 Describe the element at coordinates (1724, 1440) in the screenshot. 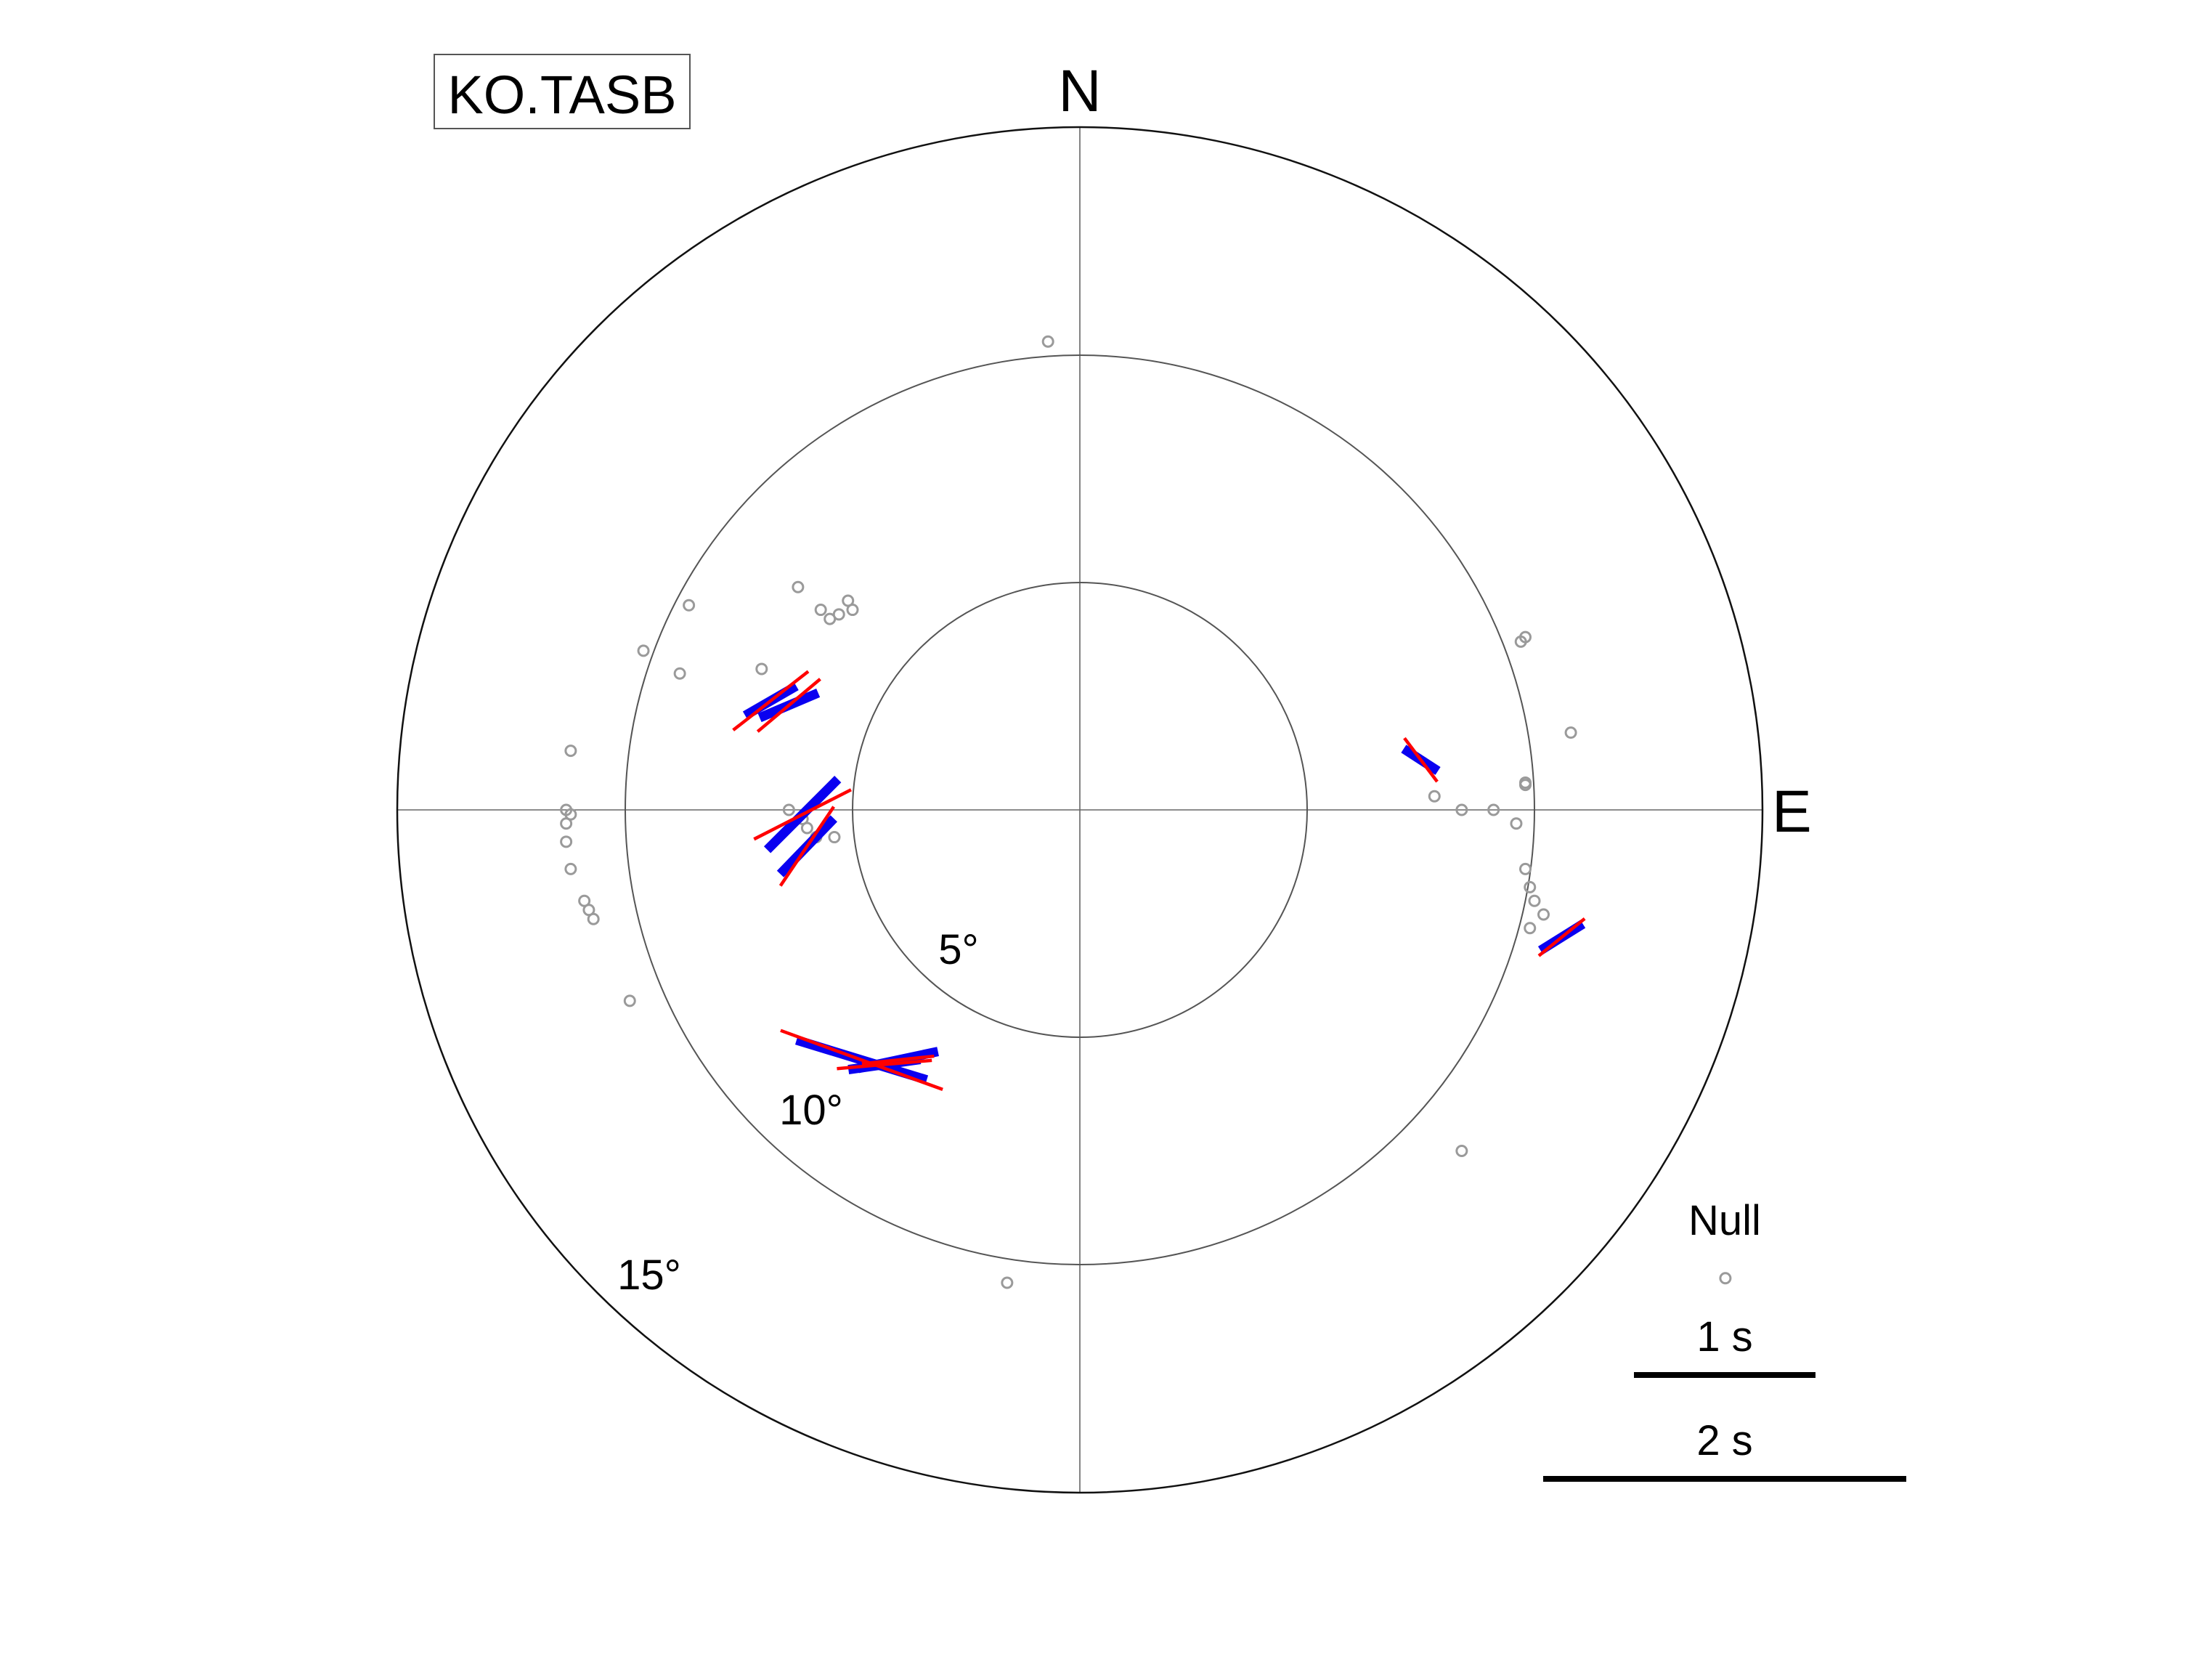

I see `legend-scale-2s-label: 2 s` at that location.